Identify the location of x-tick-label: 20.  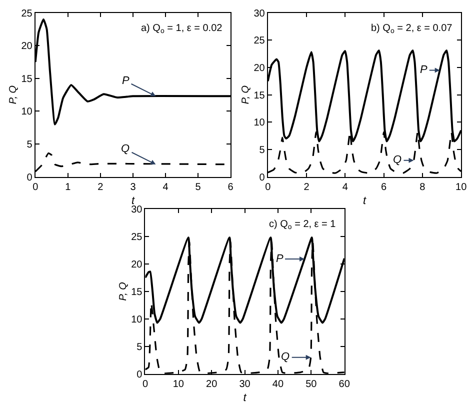
(212, 384).